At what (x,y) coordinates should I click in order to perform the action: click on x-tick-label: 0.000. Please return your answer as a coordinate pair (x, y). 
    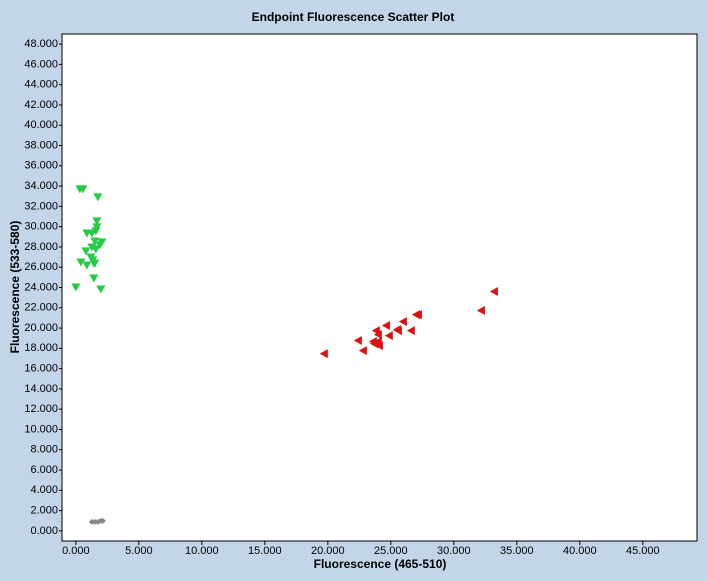
    Looking at the image, I should click on (76, 551).